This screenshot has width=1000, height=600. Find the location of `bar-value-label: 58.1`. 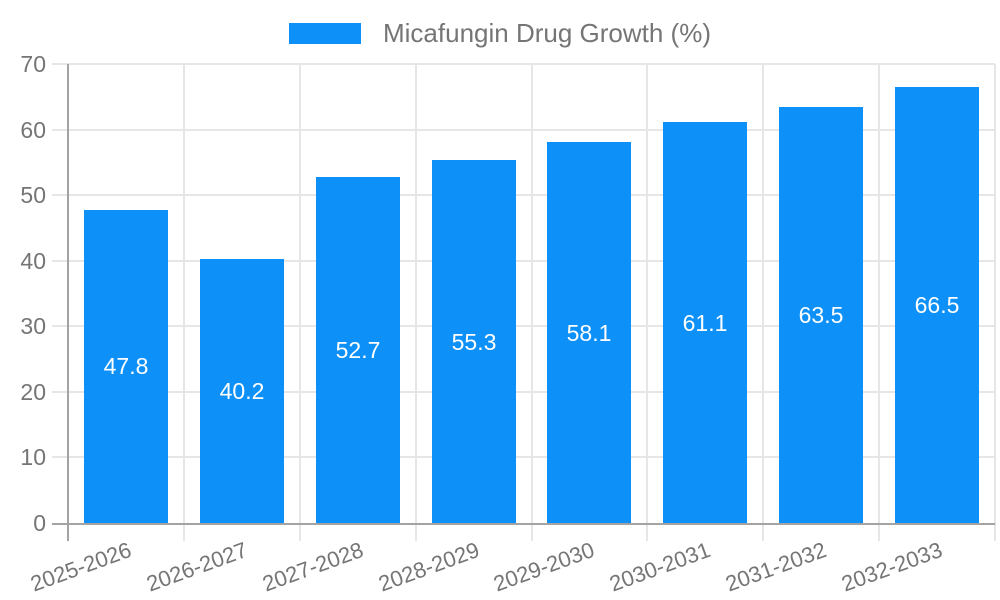

bar-value-label: 58.1 is located at coordinates (589, 333).